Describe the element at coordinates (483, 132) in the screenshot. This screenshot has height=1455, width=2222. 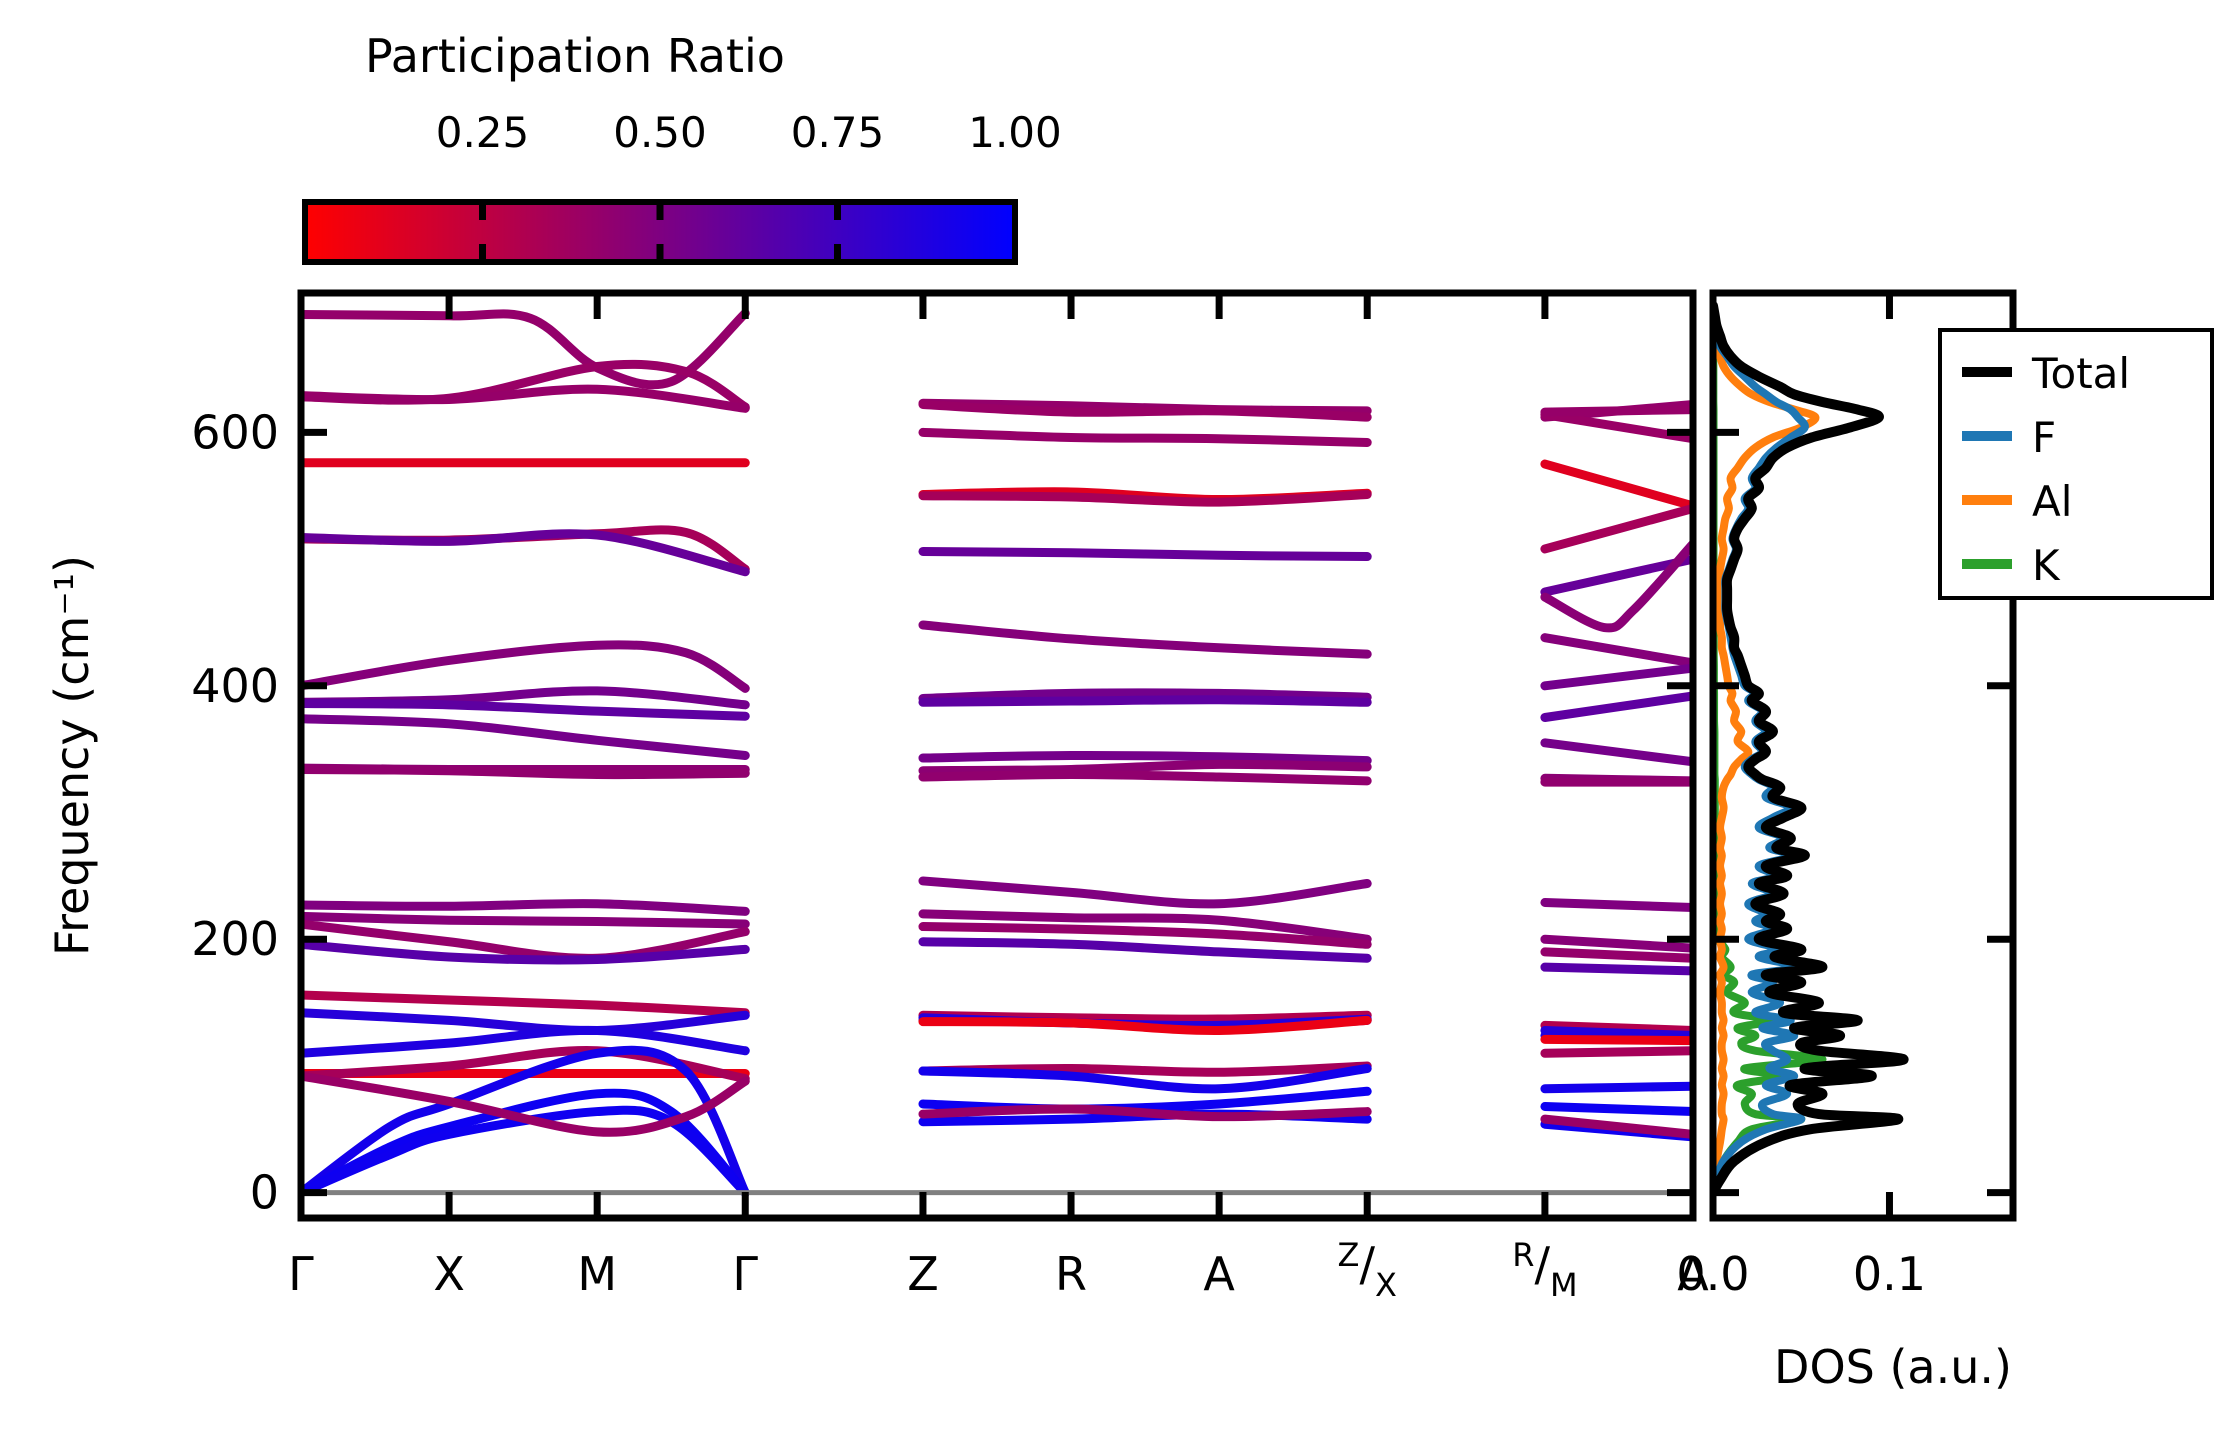
I see `colorbar-tick-label: 0.25` at that location.